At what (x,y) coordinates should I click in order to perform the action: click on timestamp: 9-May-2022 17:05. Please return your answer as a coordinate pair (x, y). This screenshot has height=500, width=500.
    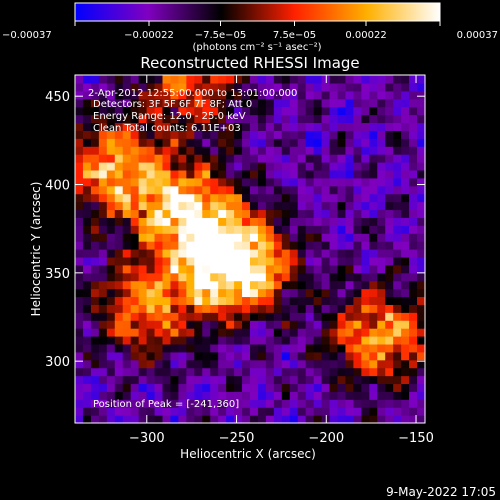
    Looking at the image, I should click on (441, 492).